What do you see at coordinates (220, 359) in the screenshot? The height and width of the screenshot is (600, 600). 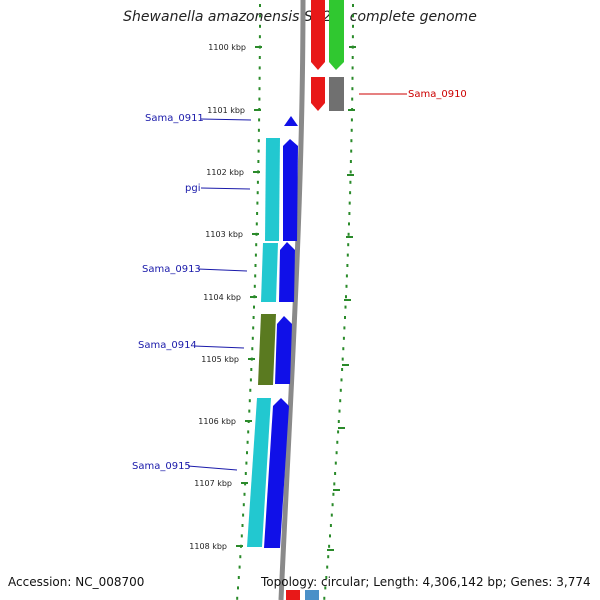 I see `kbp-label: 1105 kbp` at bounding box center [220, 359].